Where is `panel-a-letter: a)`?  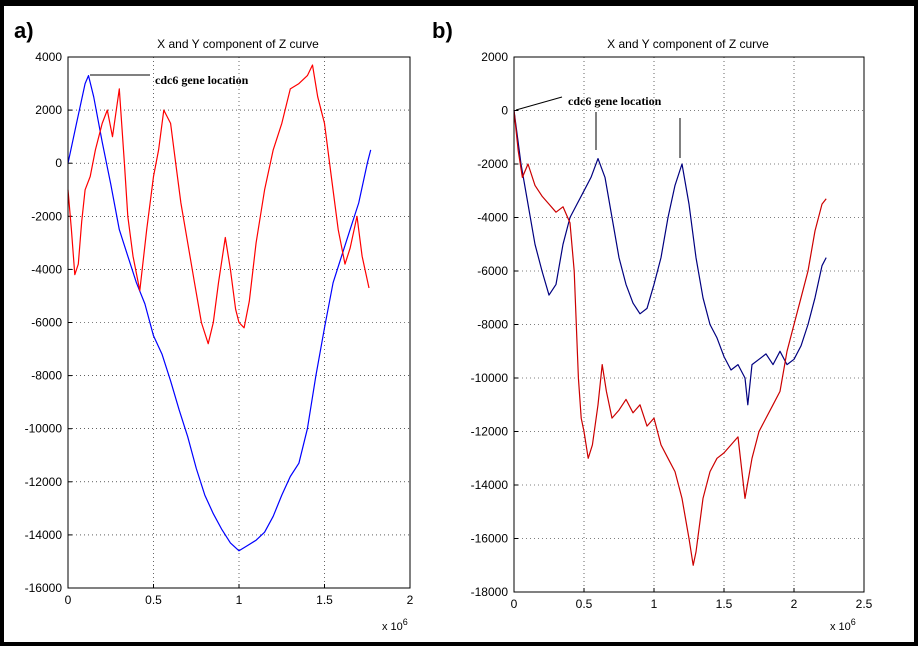 panel-a-letter: a) is located at coordinates (24, 30).